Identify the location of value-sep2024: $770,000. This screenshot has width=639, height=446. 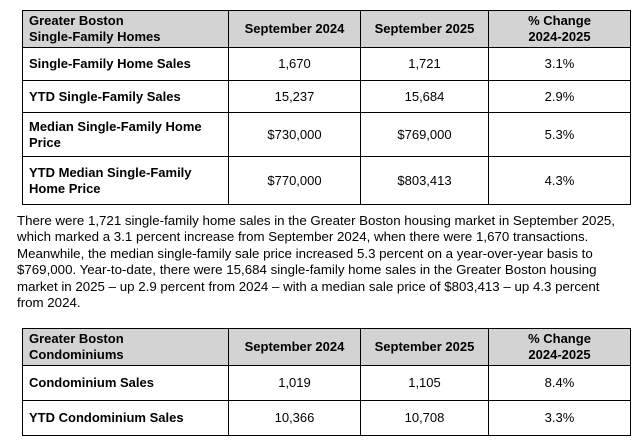
(294, 180).